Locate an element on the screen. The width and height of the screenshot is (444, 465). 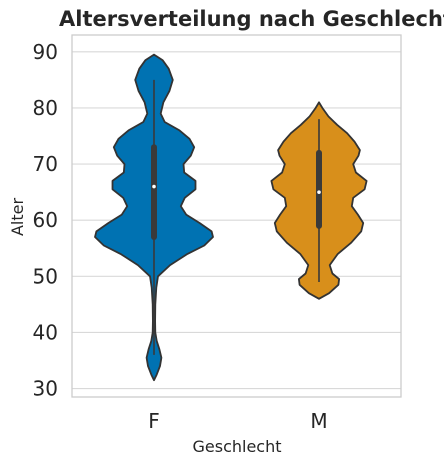
x-tick-label: M is located at coordinates (318, 421).